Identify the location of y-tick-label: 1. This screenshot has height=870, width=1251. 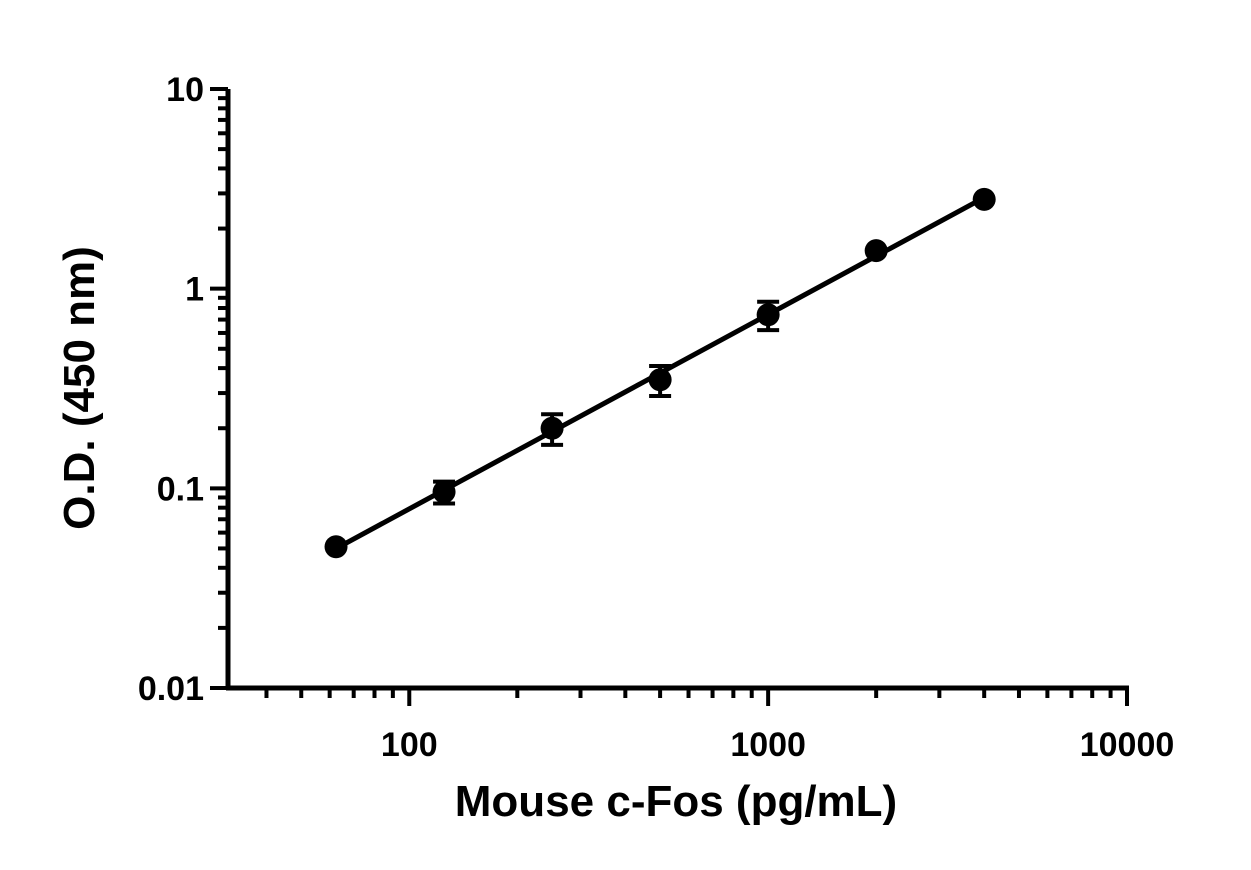
(194, 290).